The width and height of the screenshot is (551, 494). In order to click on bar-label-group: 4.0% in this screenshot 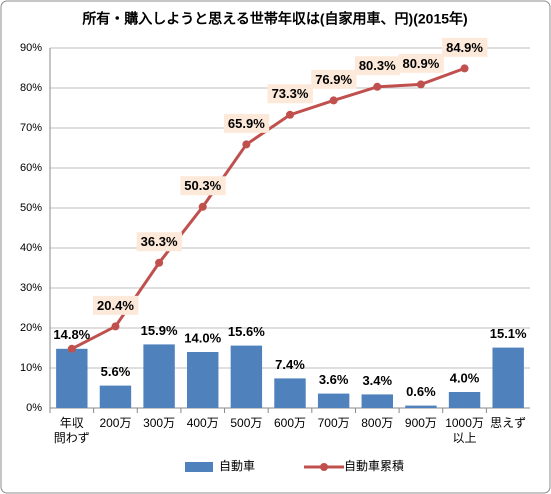, I will do `click(465, 377)`.